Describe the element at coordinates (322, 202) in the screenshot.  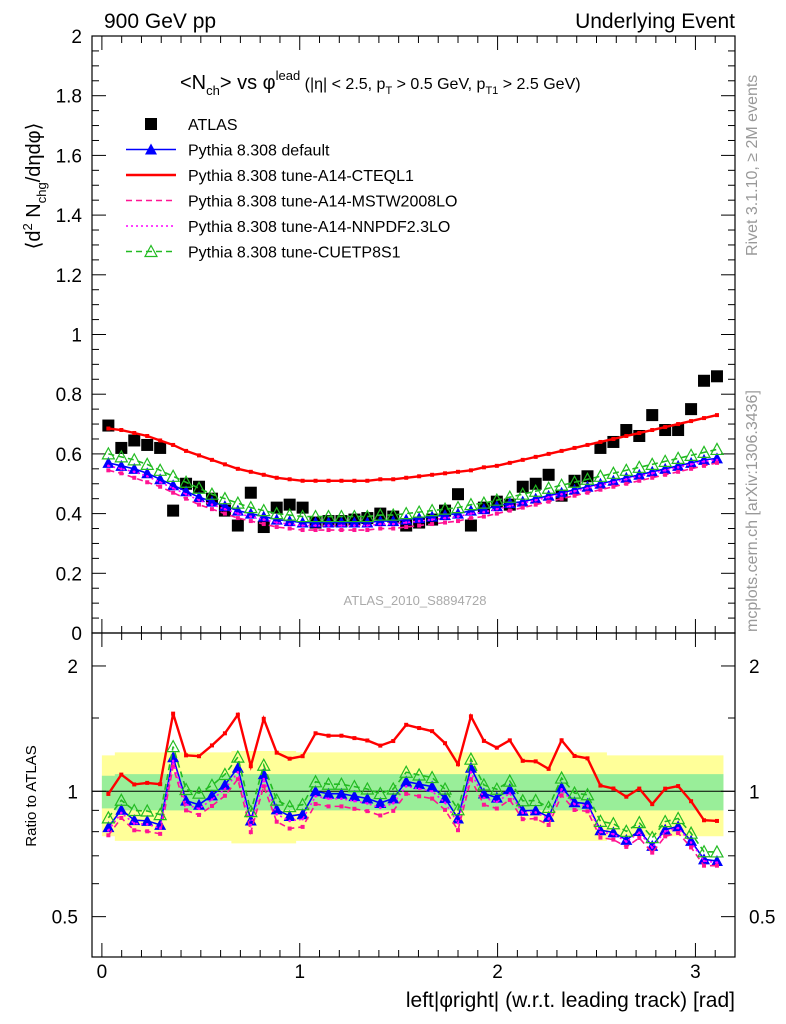
I see `legend-label: Pythia 8.308 tune-A14-MSTW2008LO` at that location.